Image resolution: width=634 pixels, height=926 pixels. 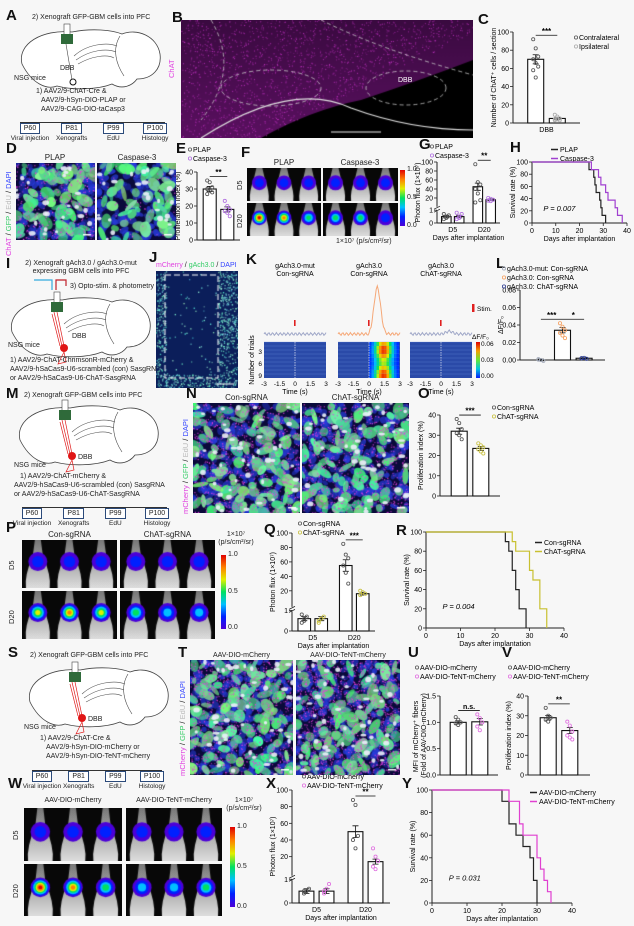 What do you see at coordinates (113, 129) in the screenshot?
I see `timeline-step: P99 EdU` at bounding box center [113, 129].